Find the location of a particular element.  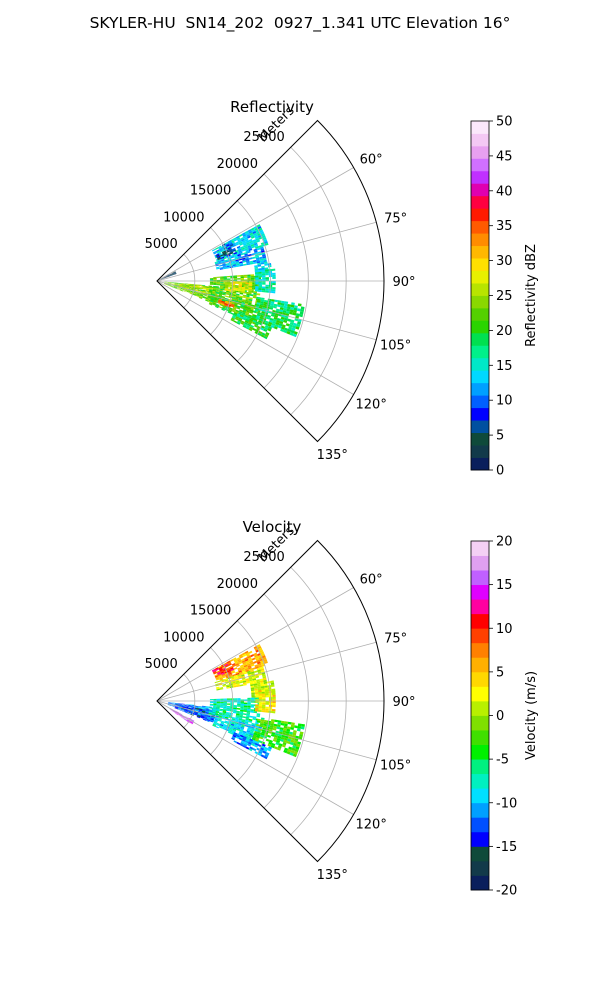

range-tick-label: 20000 is located at coordinates (237, 584).